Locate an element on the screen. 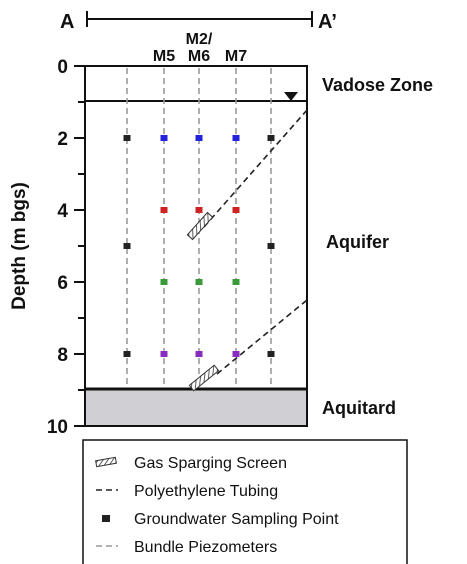 The height and width of the screenshot is (564, 467). well-label-m7: M7 is located at coordinates (236, 56).